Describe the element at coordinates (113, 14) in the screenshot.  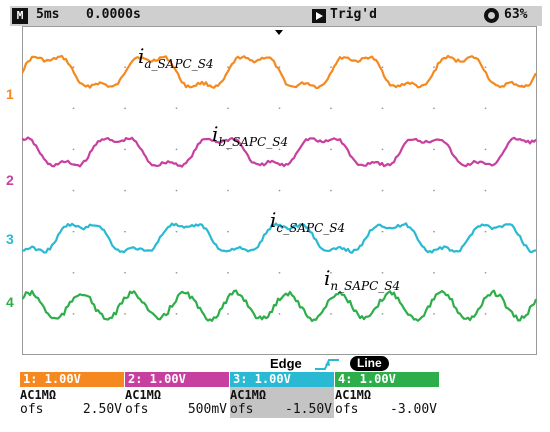
I see `horizontal-position-readout: 0.0000s` at that location.